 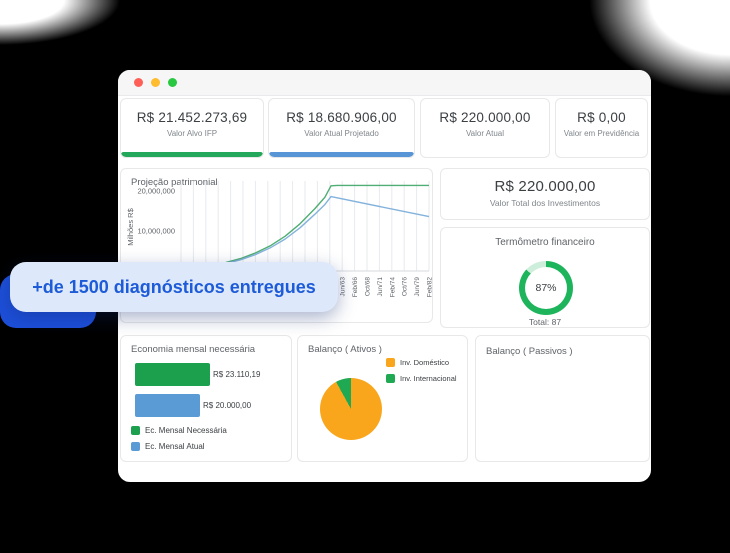 What do you see at coordinates (384, 83) in the screenshot?
I see `window-titlebar` at bounding box center [384, 83].